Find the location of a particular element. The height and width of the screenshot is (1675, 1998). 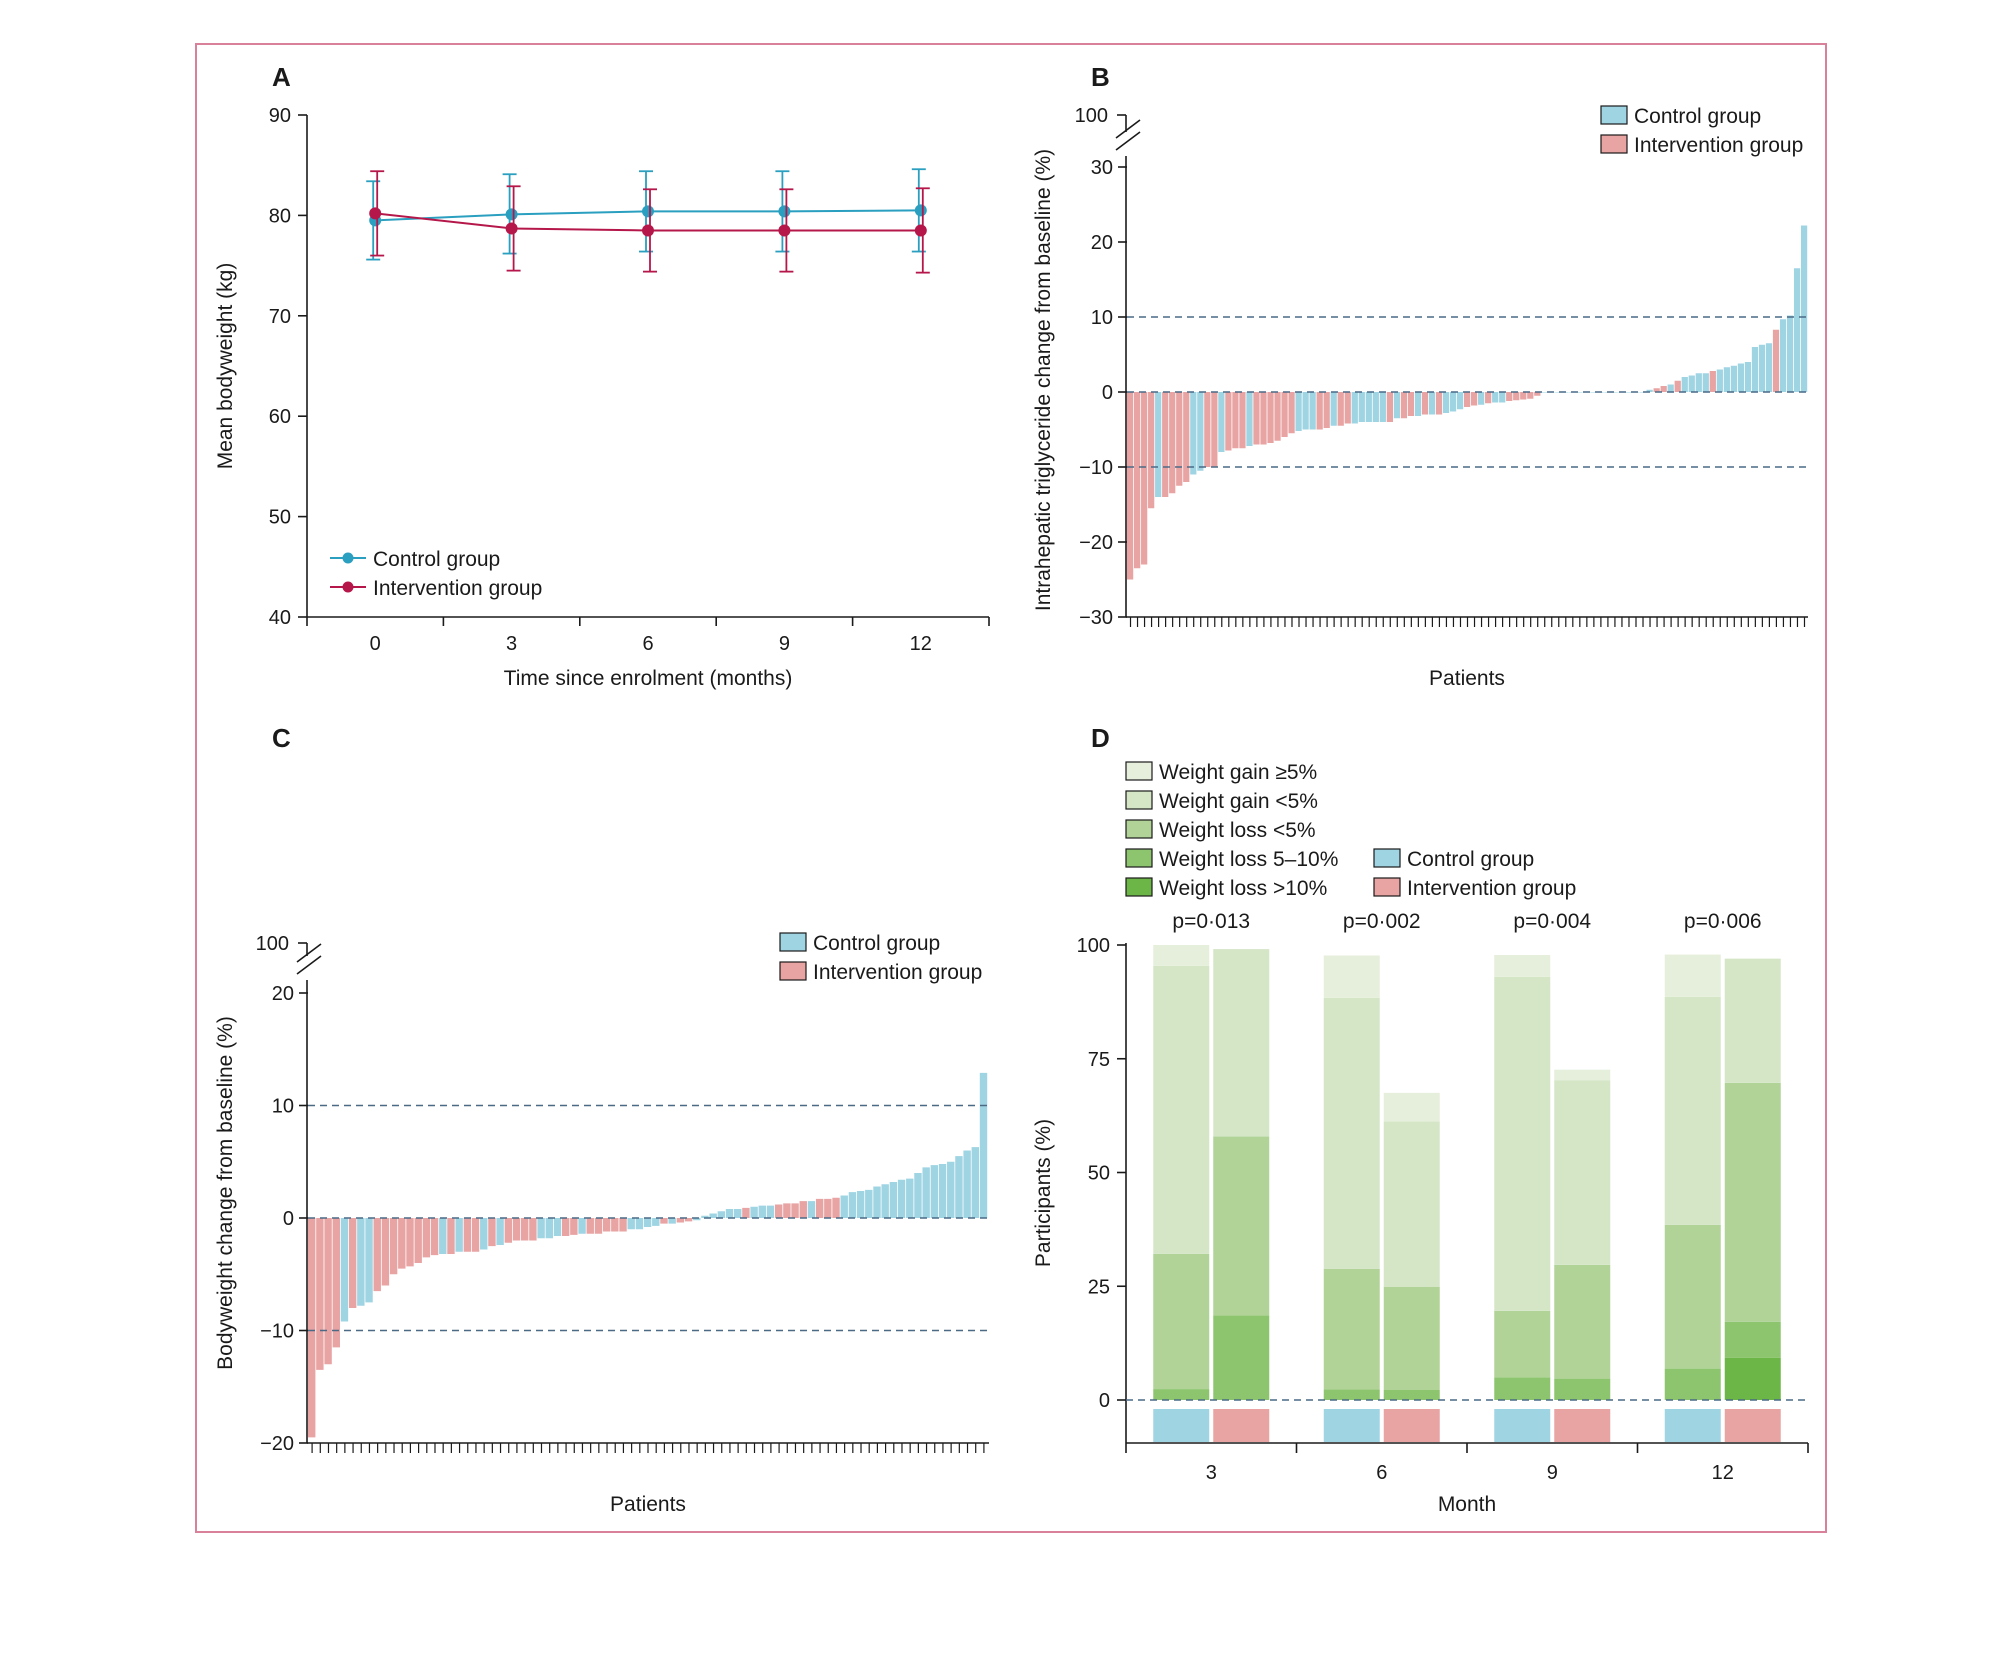

panel-b-y-ticks: −30 −20 −10 0 10 20 30 is located at coordinates (1103, 393).